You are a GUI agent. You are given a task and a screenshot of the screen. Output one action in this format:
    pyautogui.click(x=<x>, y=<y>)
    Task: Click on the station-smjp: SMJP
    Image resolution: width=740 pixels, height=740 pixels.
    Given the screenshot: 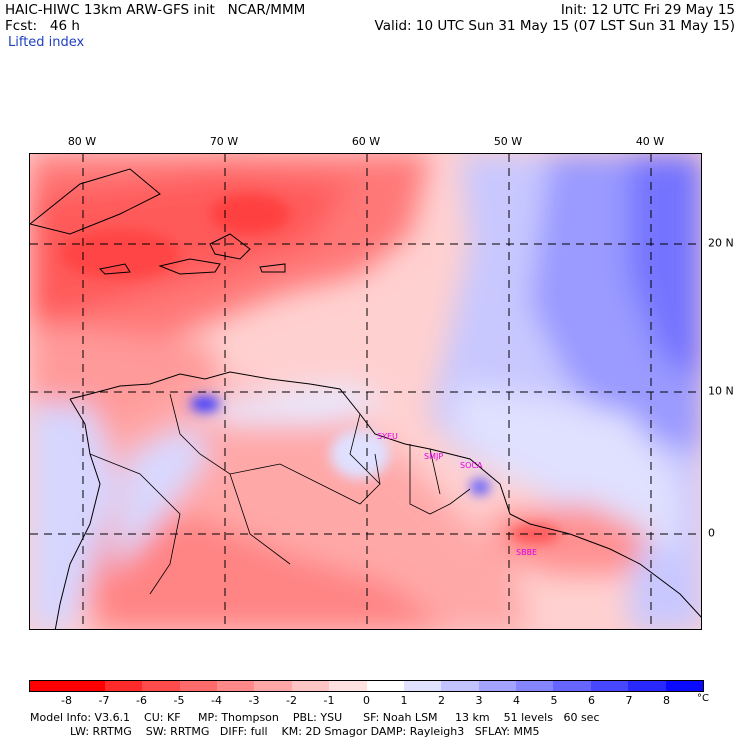 What is the action you would take?
    pyautogui.click(x=434, y=456)
    